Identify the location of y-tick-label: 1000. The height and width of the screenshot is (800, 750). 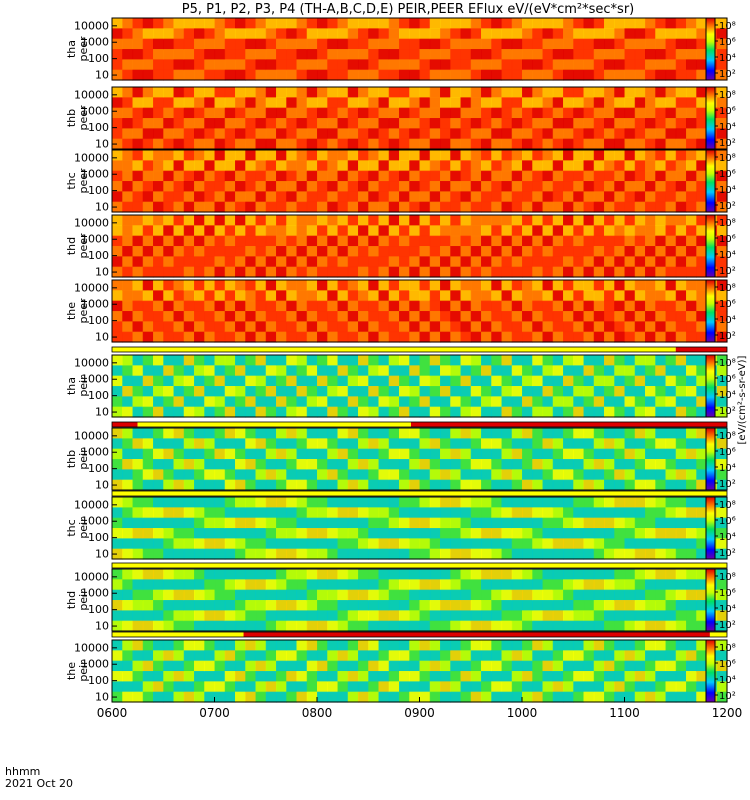
(95, 452).